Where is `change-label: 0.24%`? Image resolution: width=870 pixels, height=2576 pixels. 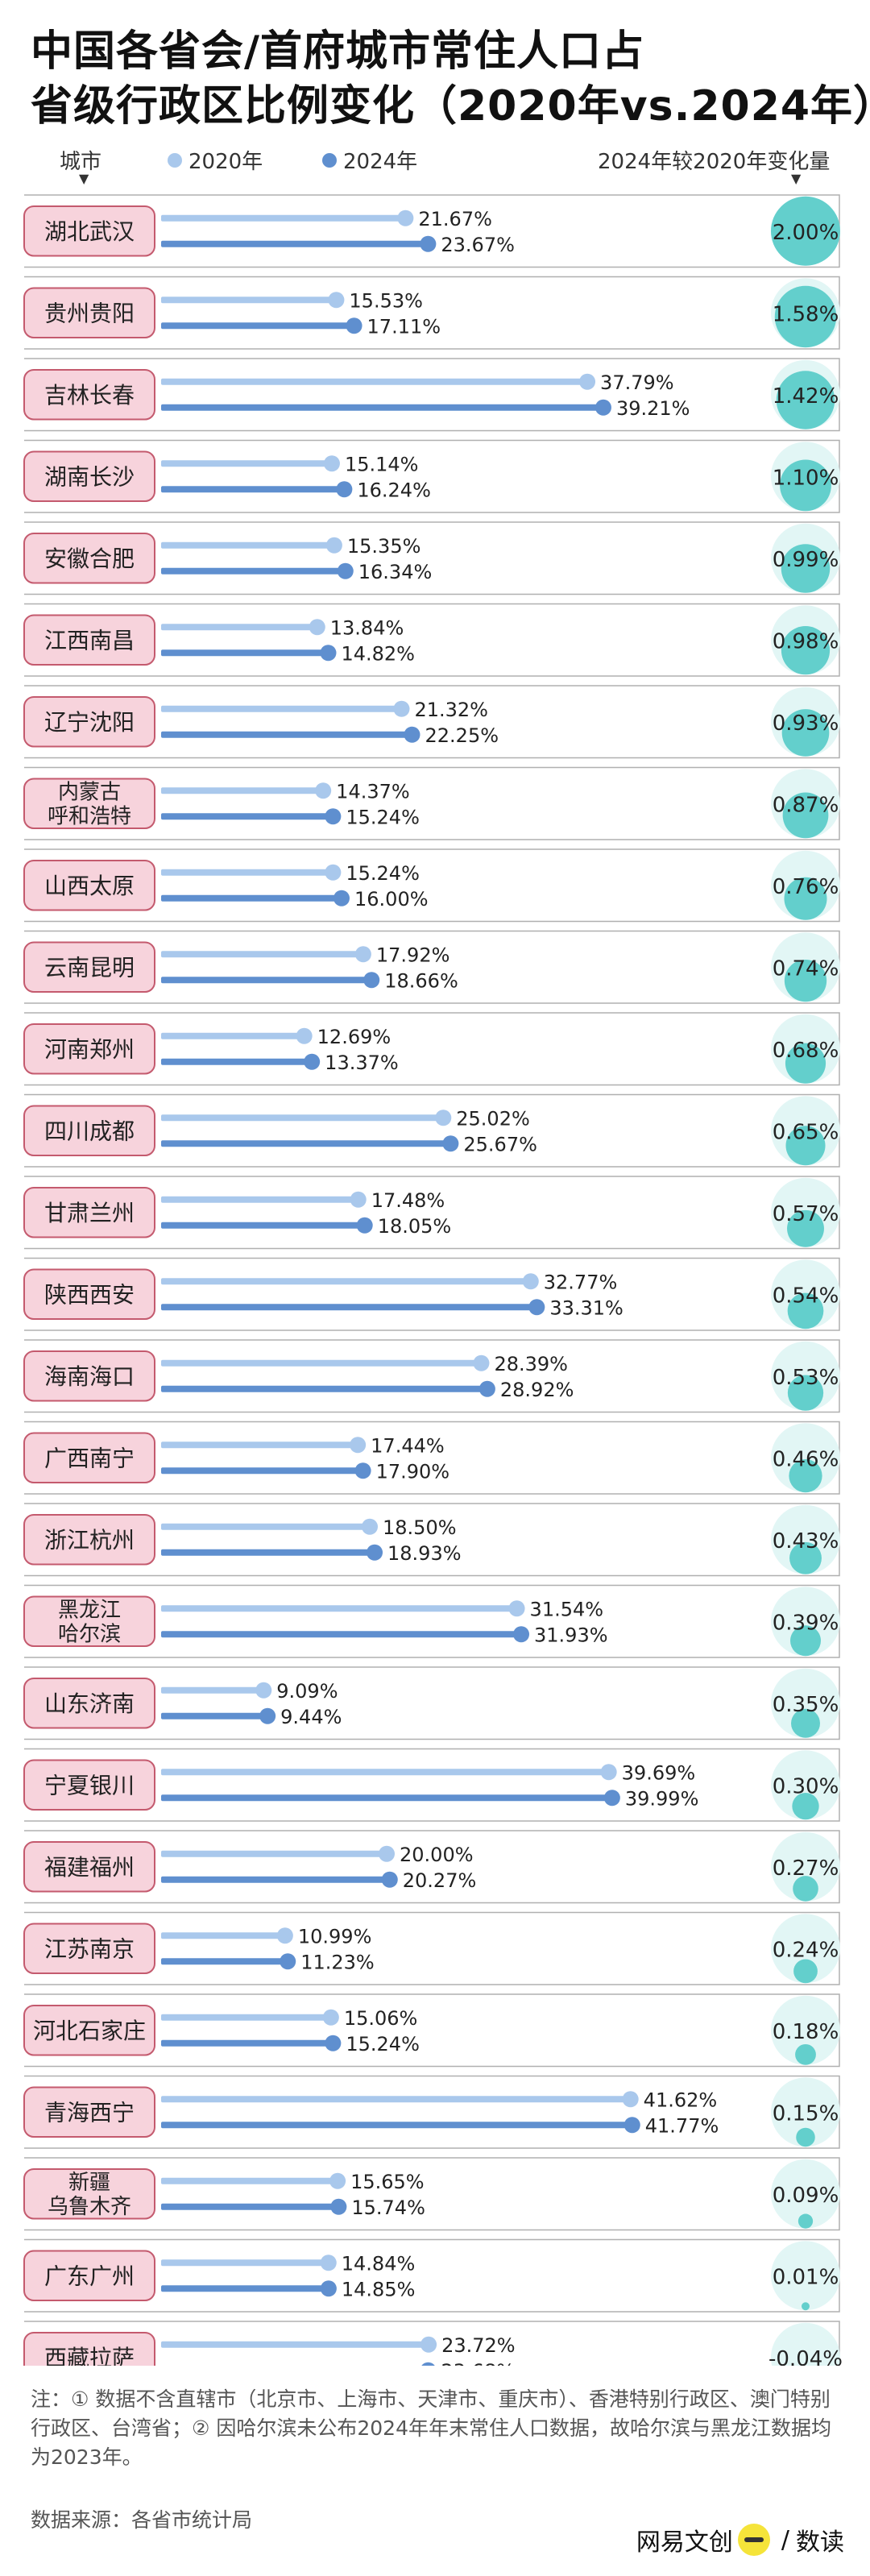 change-label: 0.24% is located at coordinates (806, 1950).